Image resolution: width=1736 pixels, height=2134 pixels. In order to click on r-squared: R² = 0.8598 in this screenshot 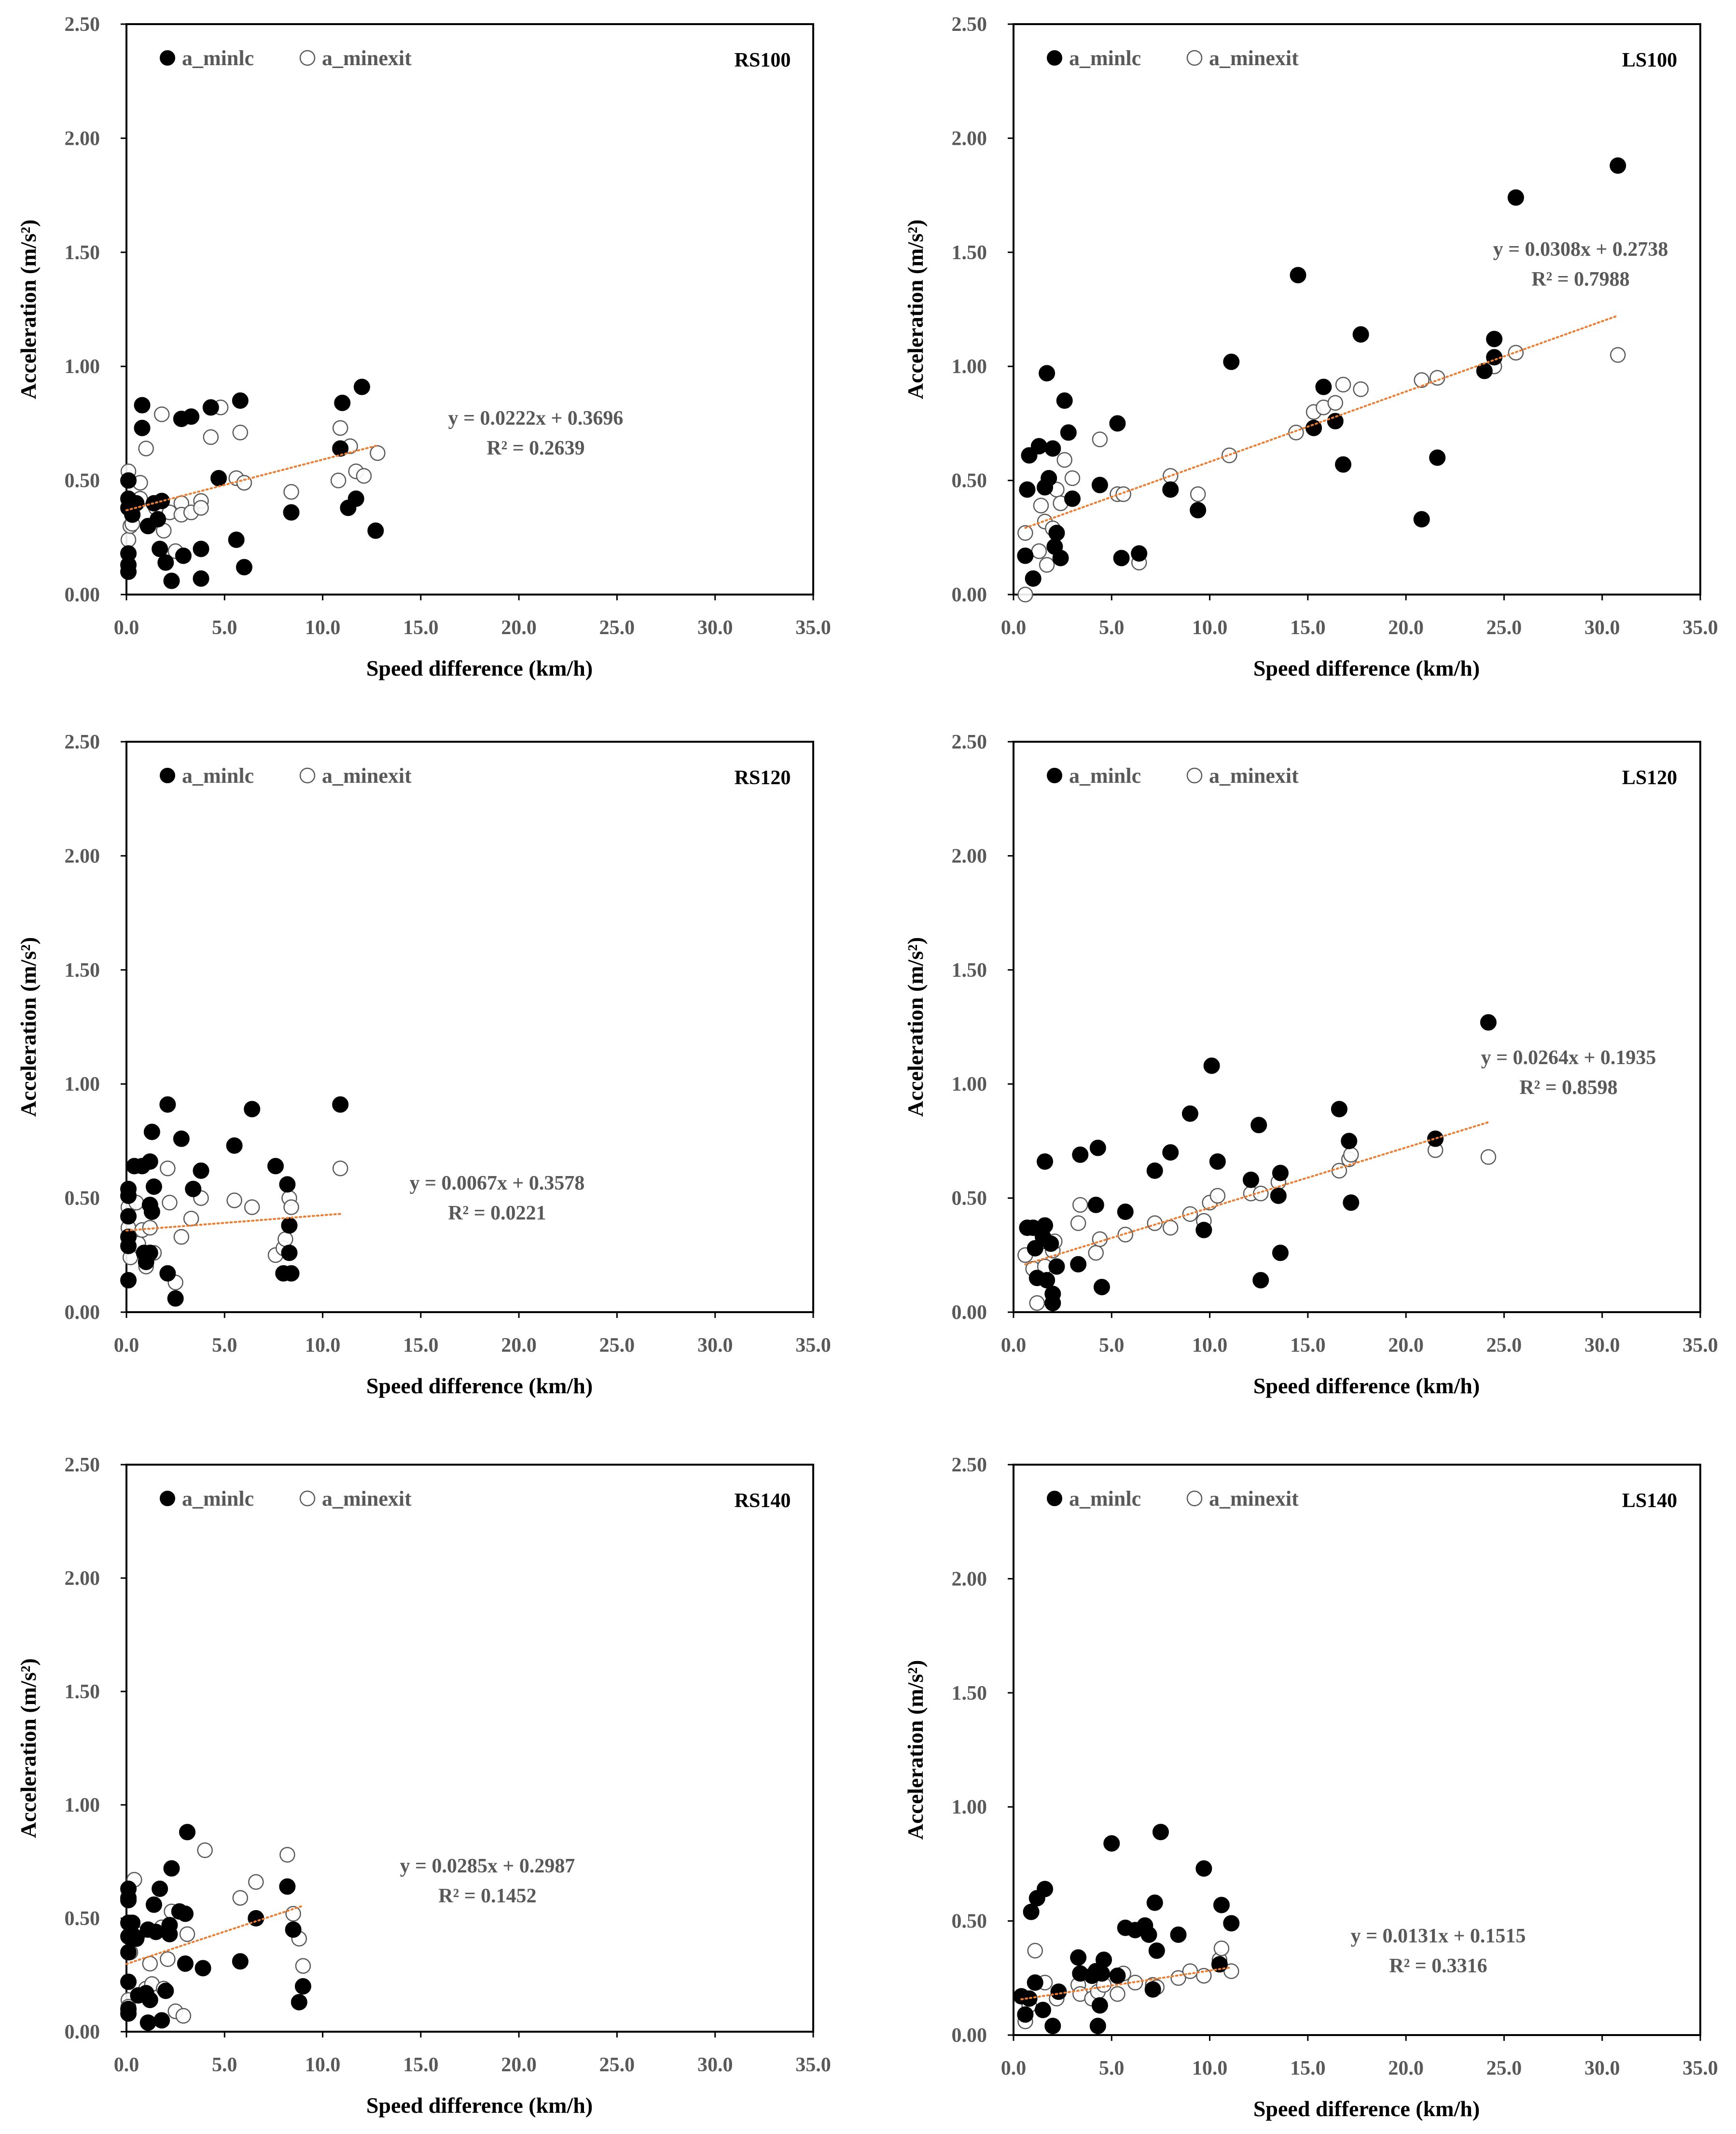, I will do `click(1568, 1088)`.